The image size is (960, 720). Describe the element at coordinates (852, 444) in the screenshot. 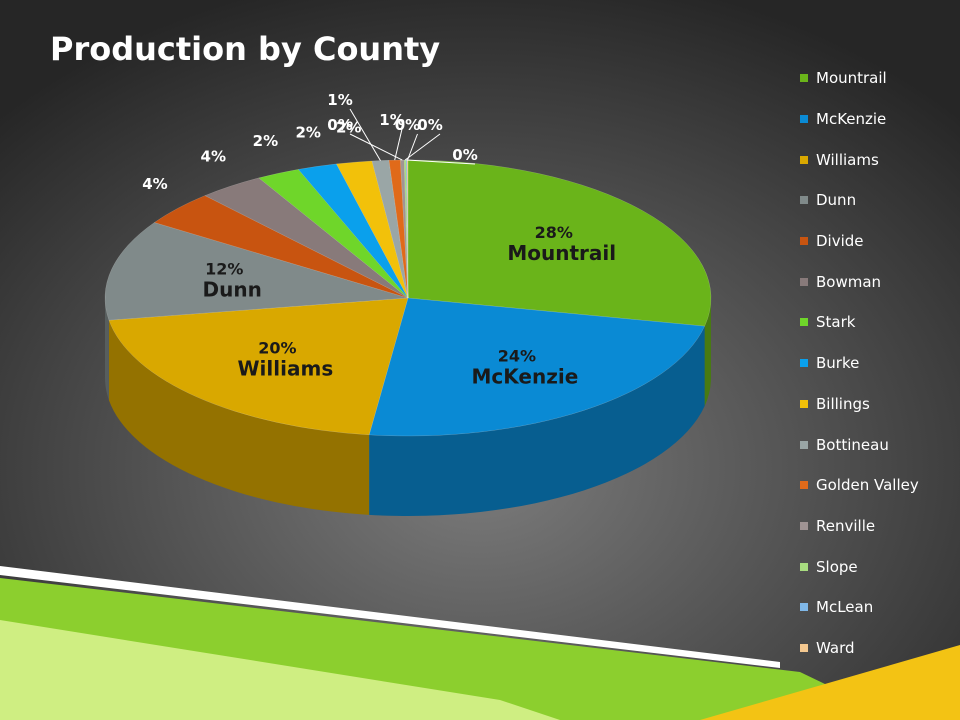

I see `legend-label: Bottineau` at that location.